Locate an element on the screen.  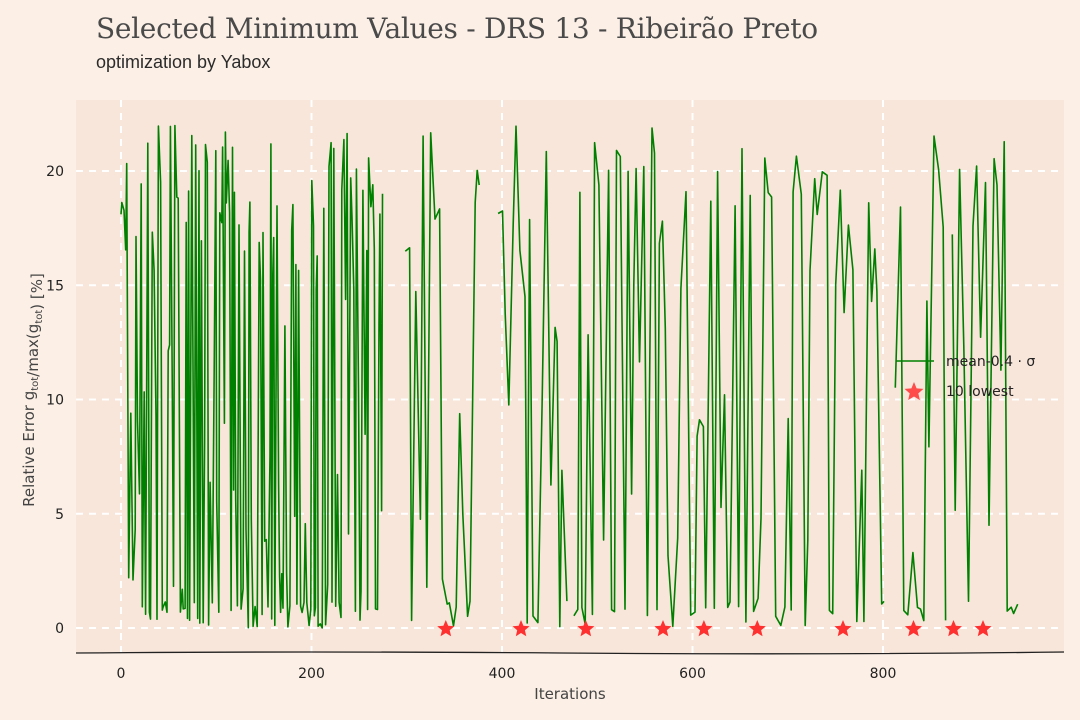
y-tick-label: 20 is located at coordinates (55, 172).